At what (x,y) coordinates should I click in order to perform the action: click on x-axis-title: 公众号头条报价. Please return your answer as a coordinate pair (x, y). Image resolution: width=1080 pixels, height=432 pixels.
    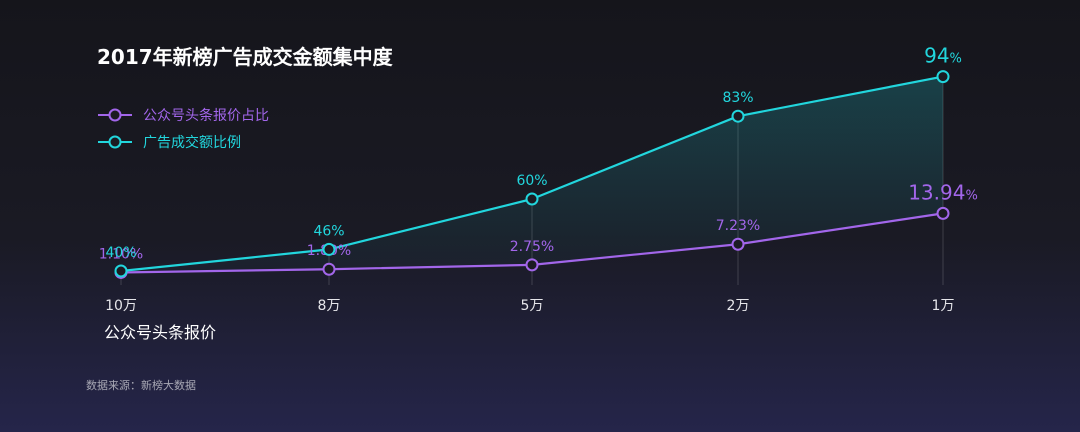
    Looking at the image, I should click on (160, 332).